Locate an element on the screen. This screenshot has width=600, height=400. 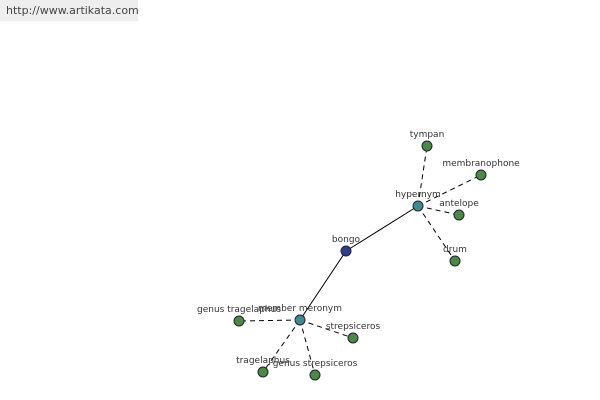
node-label: genus strepsiceros is located at coordinates (315, 364).